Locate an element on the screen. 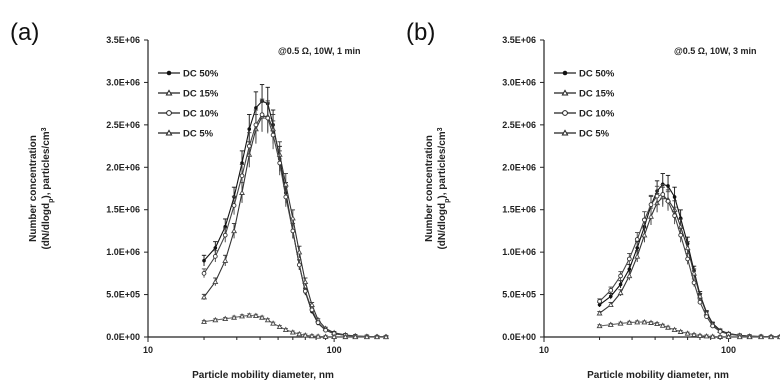  legend-entry: DC 15% is located at coordinates (597, 94).